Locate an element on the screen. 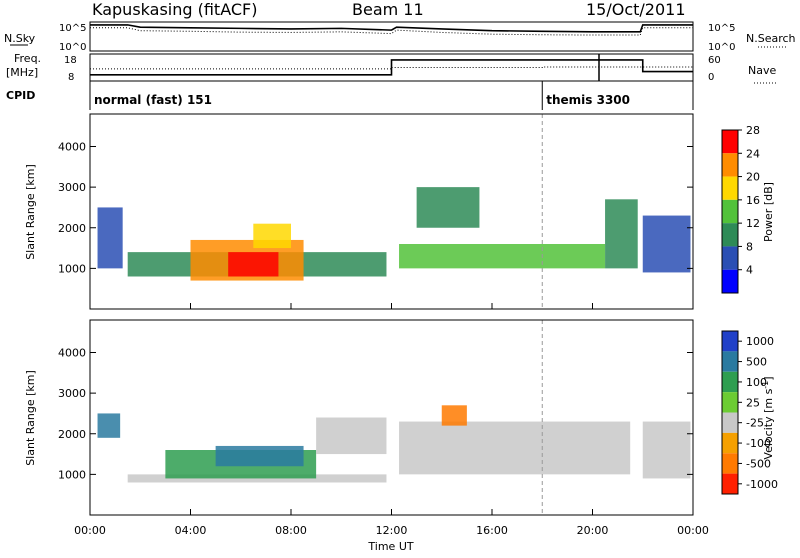 The height and width of the screenshot is (558, 800). freq-unit-label: [MHz] is located at coordinates (22, 72).